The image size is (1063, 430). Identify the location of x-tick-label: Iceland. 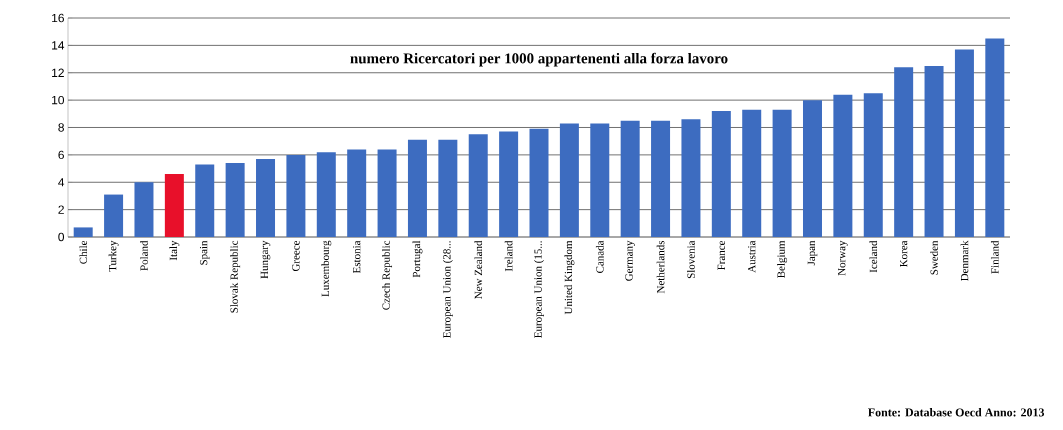
(873, 256).